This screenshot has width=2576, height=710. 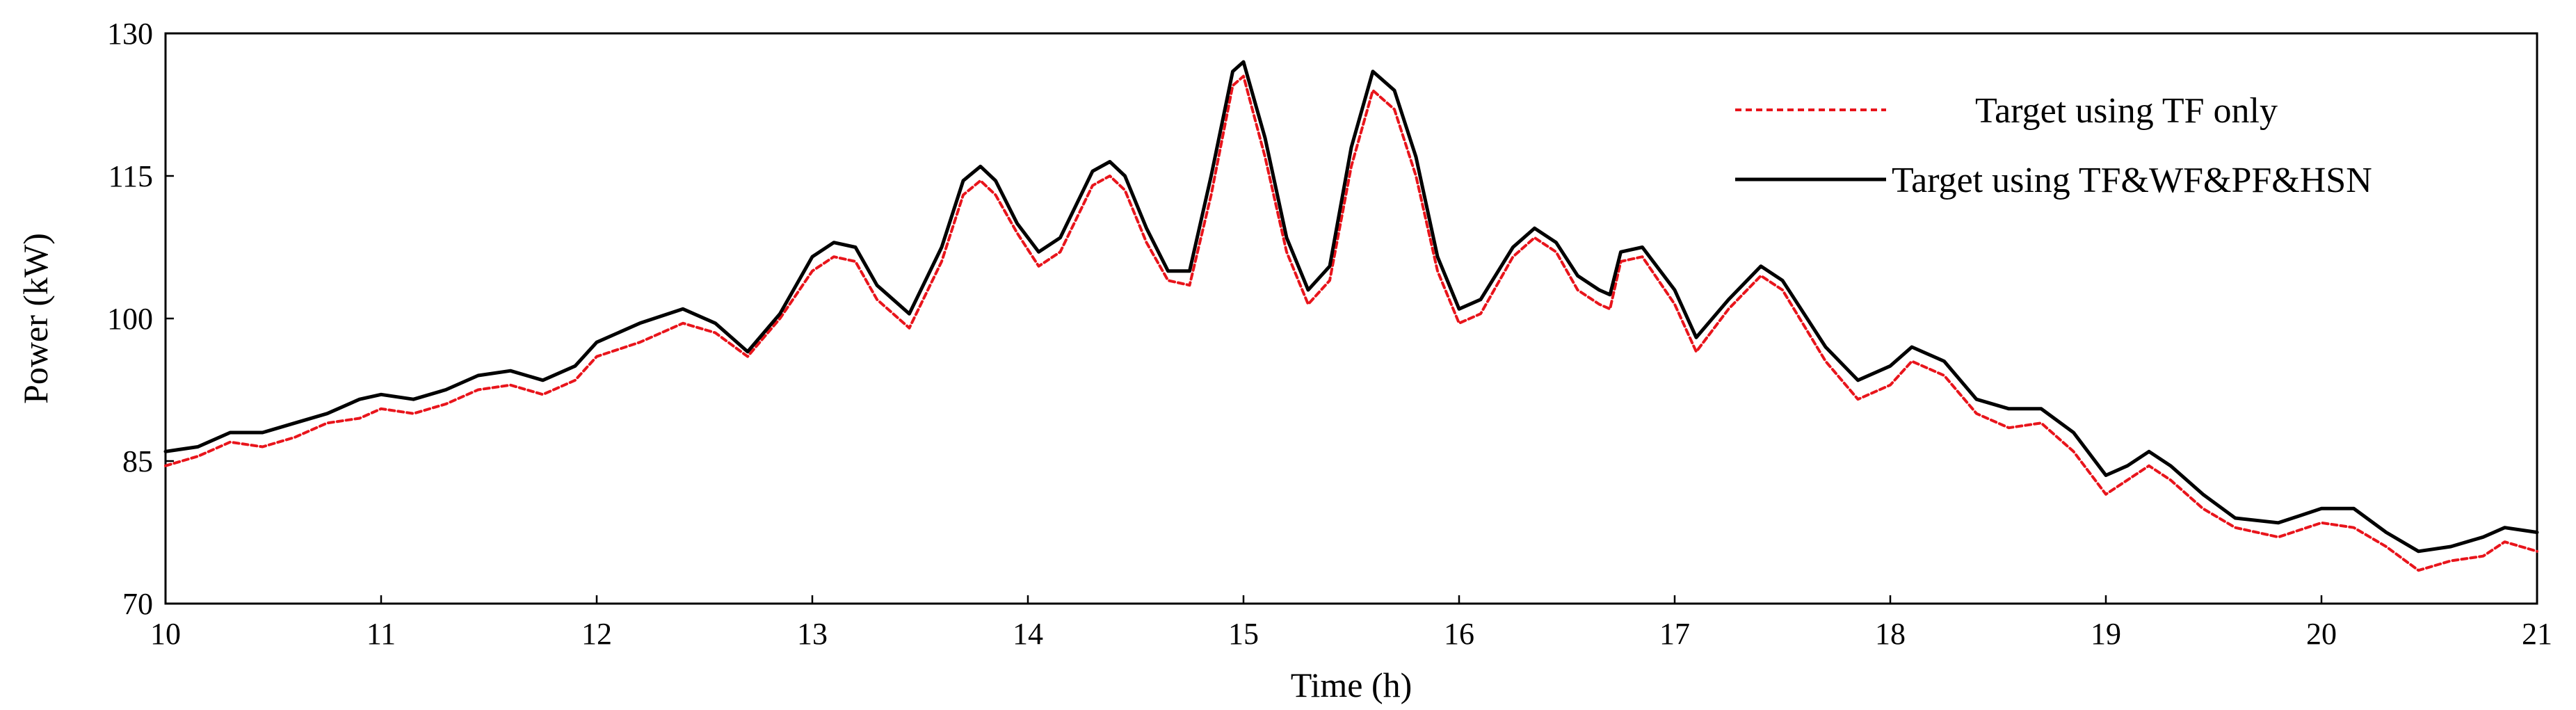 What do you see at coordinates (2126, 111) in the screenshot?
I see `legend-label-tf-only: Target using TF only` at bounding box center [2126, 111].